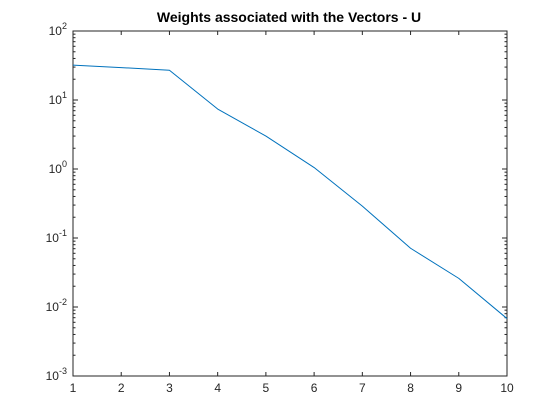 The width and height of the screenshot is (560, 420). Describe the element at coordinates (266, 388) in the screenshot. I see `x-tick-label: 5` at that location.